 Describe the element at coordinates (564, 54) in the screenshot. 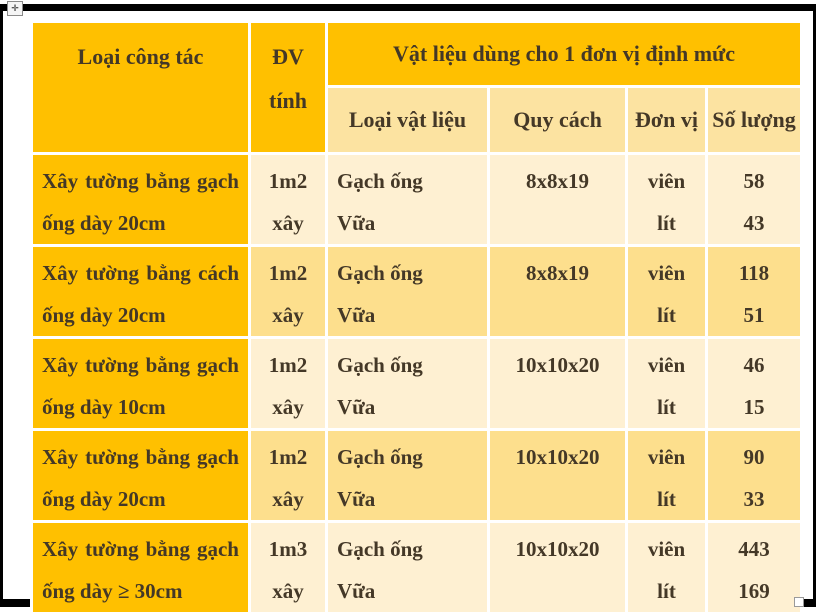

I see `header-materials-group: Vật liệu dùng cho 1 đơn vị định mức` at that location.